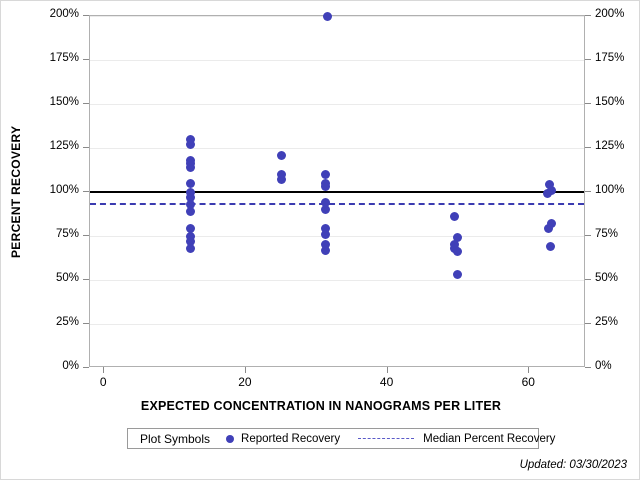 The height and width of the screenshot is (480, 640). I want to click on y-axis-tick-label-right: 50%, so click(607, 278).